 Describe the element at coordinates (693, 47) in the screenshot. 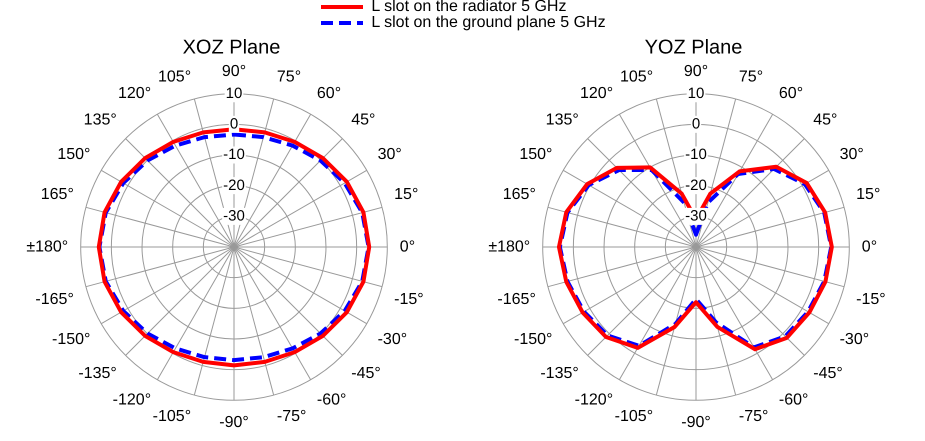

I see `chart-title: YOZ Plane` at that location.